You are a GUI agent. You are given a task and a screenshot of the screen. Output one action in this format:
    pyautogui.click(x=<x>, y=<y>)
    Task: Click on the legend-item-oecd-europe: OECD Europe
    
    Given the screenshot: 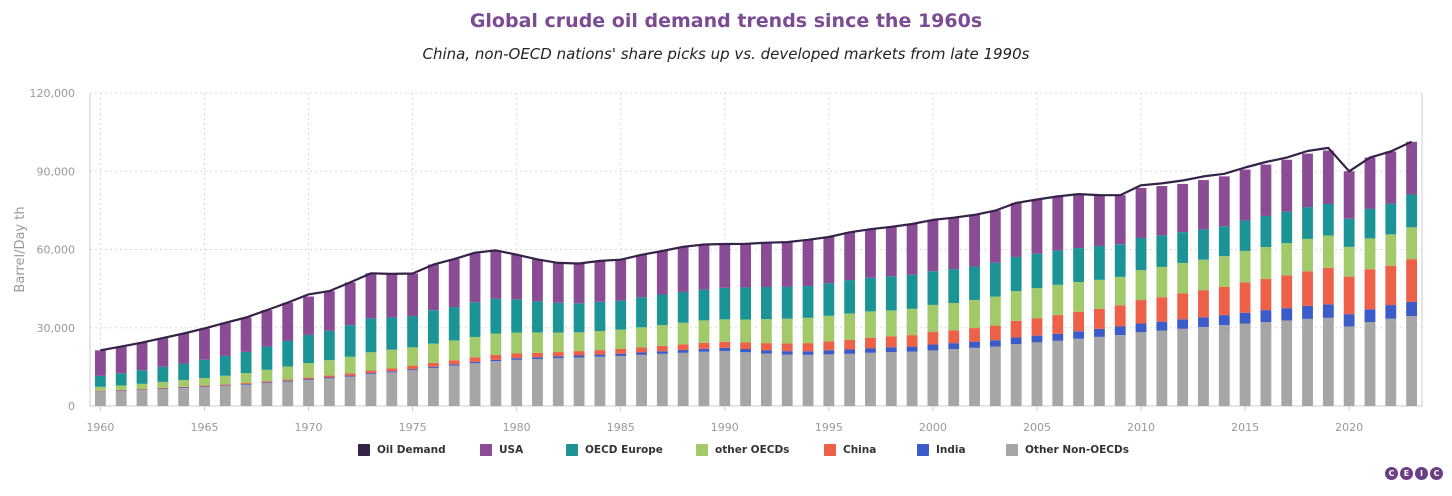 What is the action you would take?
    pyautogui.click(x=614, y=450)
    